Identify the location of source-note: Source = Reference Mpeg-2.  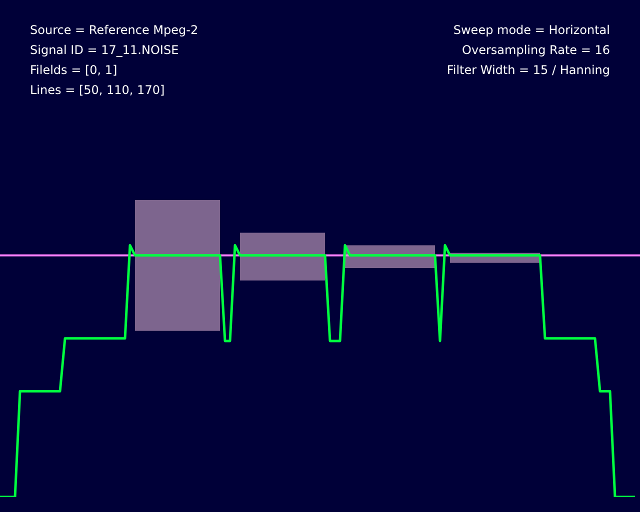
(115, 30).